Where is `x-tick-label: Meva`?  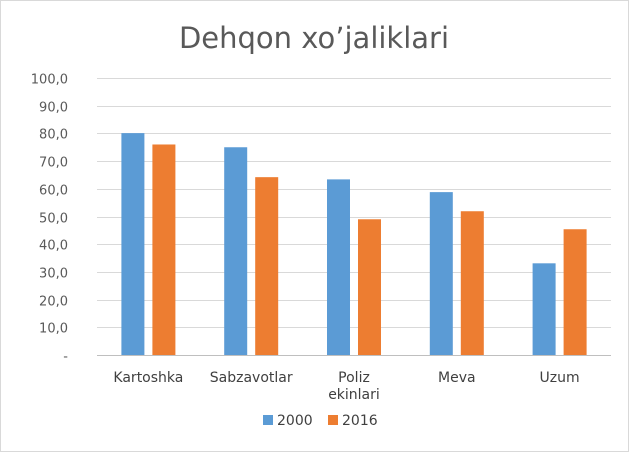
x-tick-label: Meva is located at coordinates (457, 378).